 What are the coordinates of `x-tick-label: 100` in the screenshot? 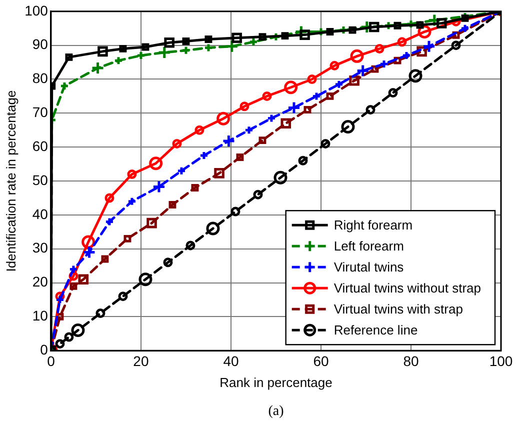 It's located at (501, 360).